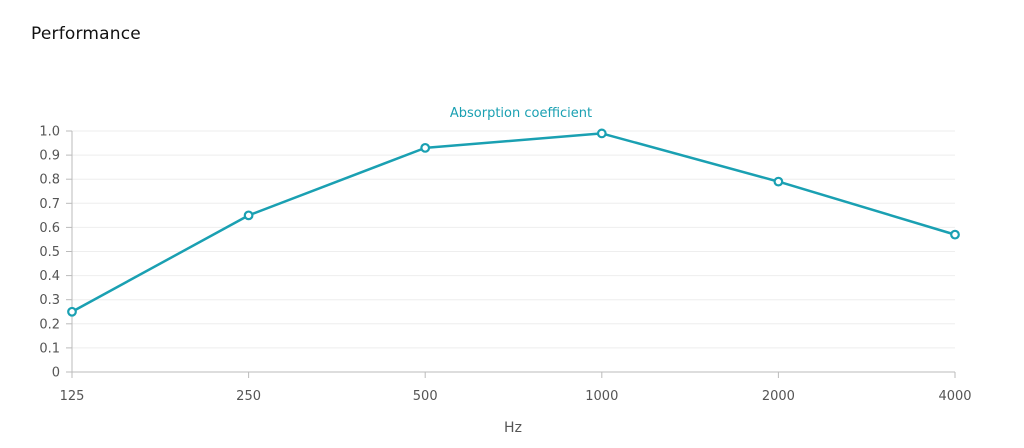 The height and width of the screenshot is (448, 1024). Describe the element at coordinates (49, 156) in the screenshot. I see `y-tick-label: 0.9` at that location.